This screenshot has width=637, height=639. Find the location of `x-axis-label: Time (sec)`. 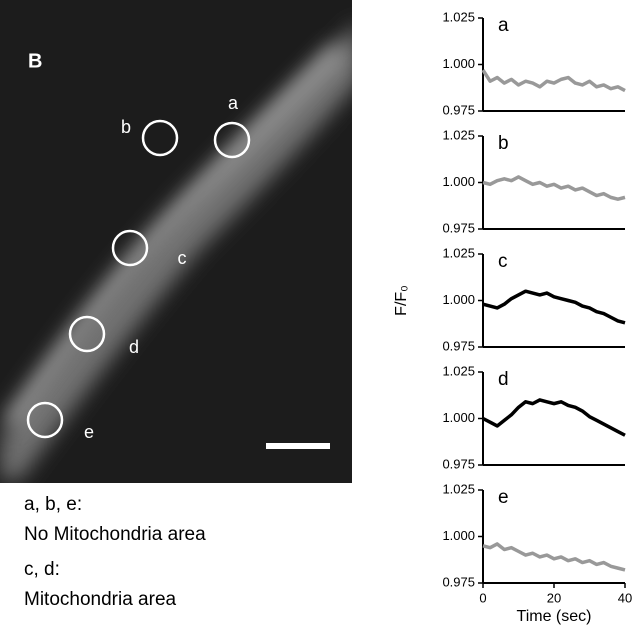

x-axis-label: Time (sec) is located at coordinates (554, 616).